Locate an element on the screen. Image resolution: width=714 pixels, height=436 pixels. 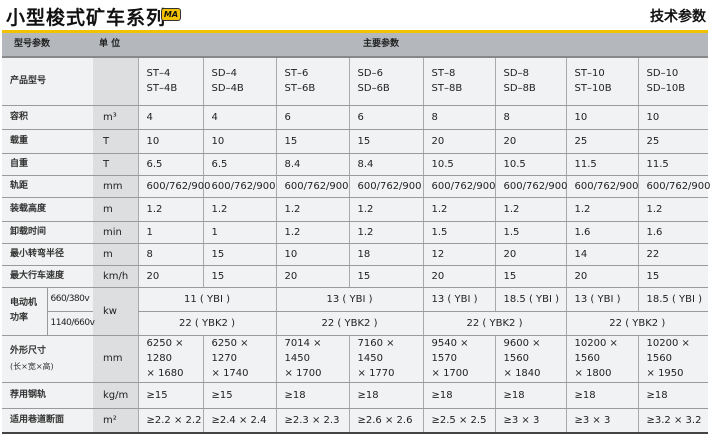
unit-cell: kg/m is located at coordinates (116, 395).